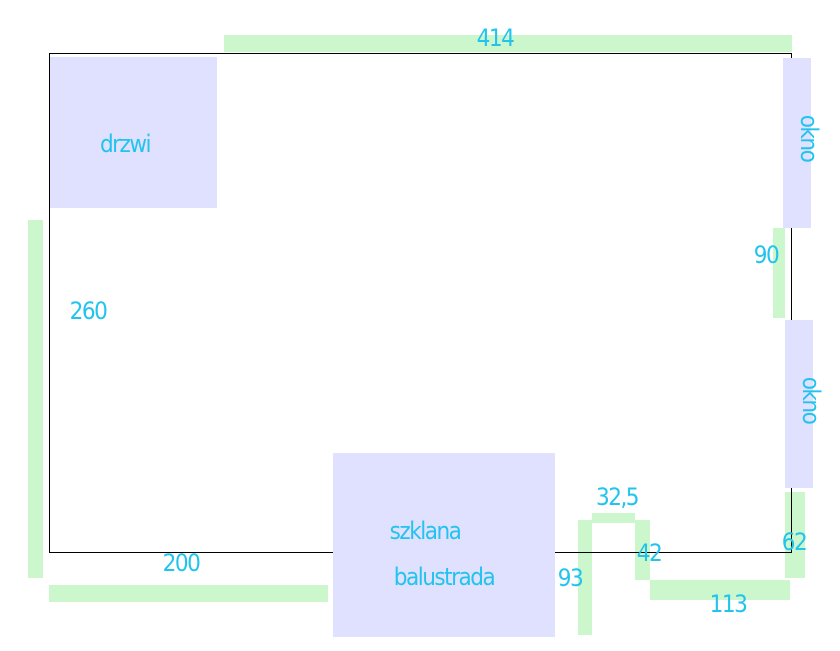 Image resolution: width=840 pixels, height=651 pixels. I want to click on balustrade-label: balustrada, so click(444, 577).